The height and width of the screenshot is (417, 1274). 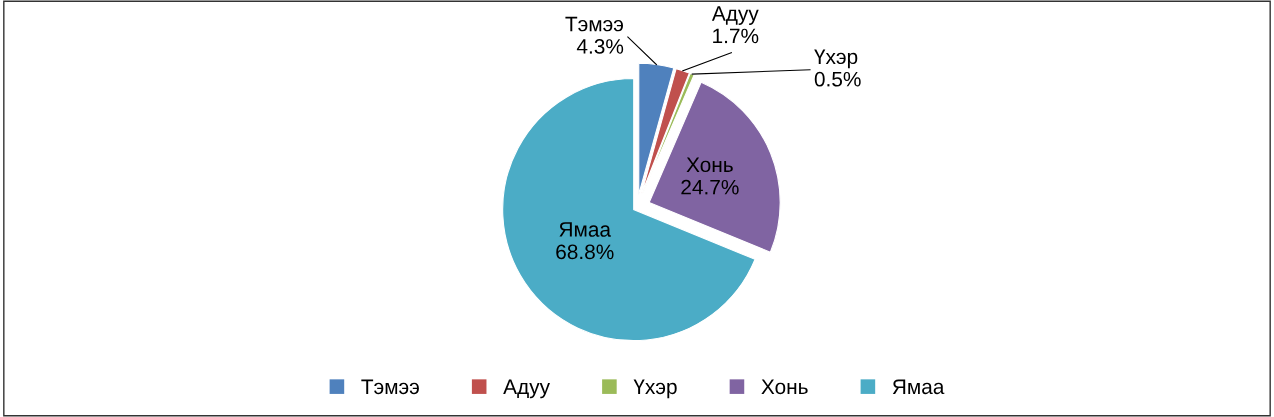 What do you see at coordinates (594, 24) in the screenshot?
I see `slice-label: Тэмээ` at bounding box center [594, 24].